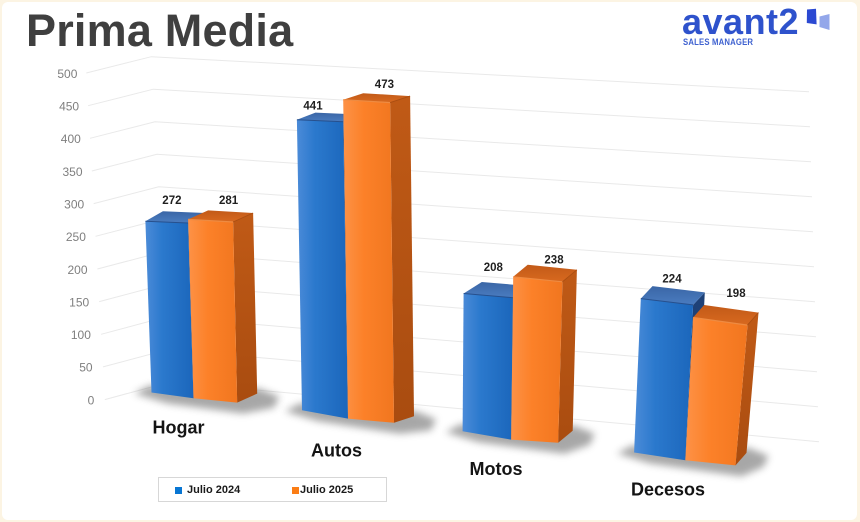 This screenshot has height=522, width=860. Describe the element at coordinates (71, 139) in the screenshot. I see `svg-text: 400` at that location.